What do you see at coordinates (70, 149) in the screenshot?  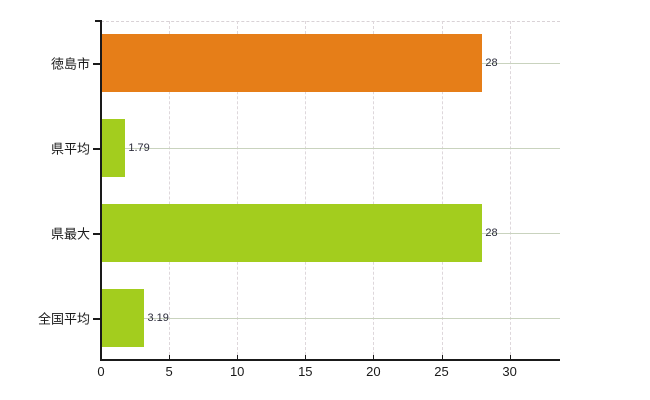 I see `category-label: 県平均` at bounding box center [70, 149].